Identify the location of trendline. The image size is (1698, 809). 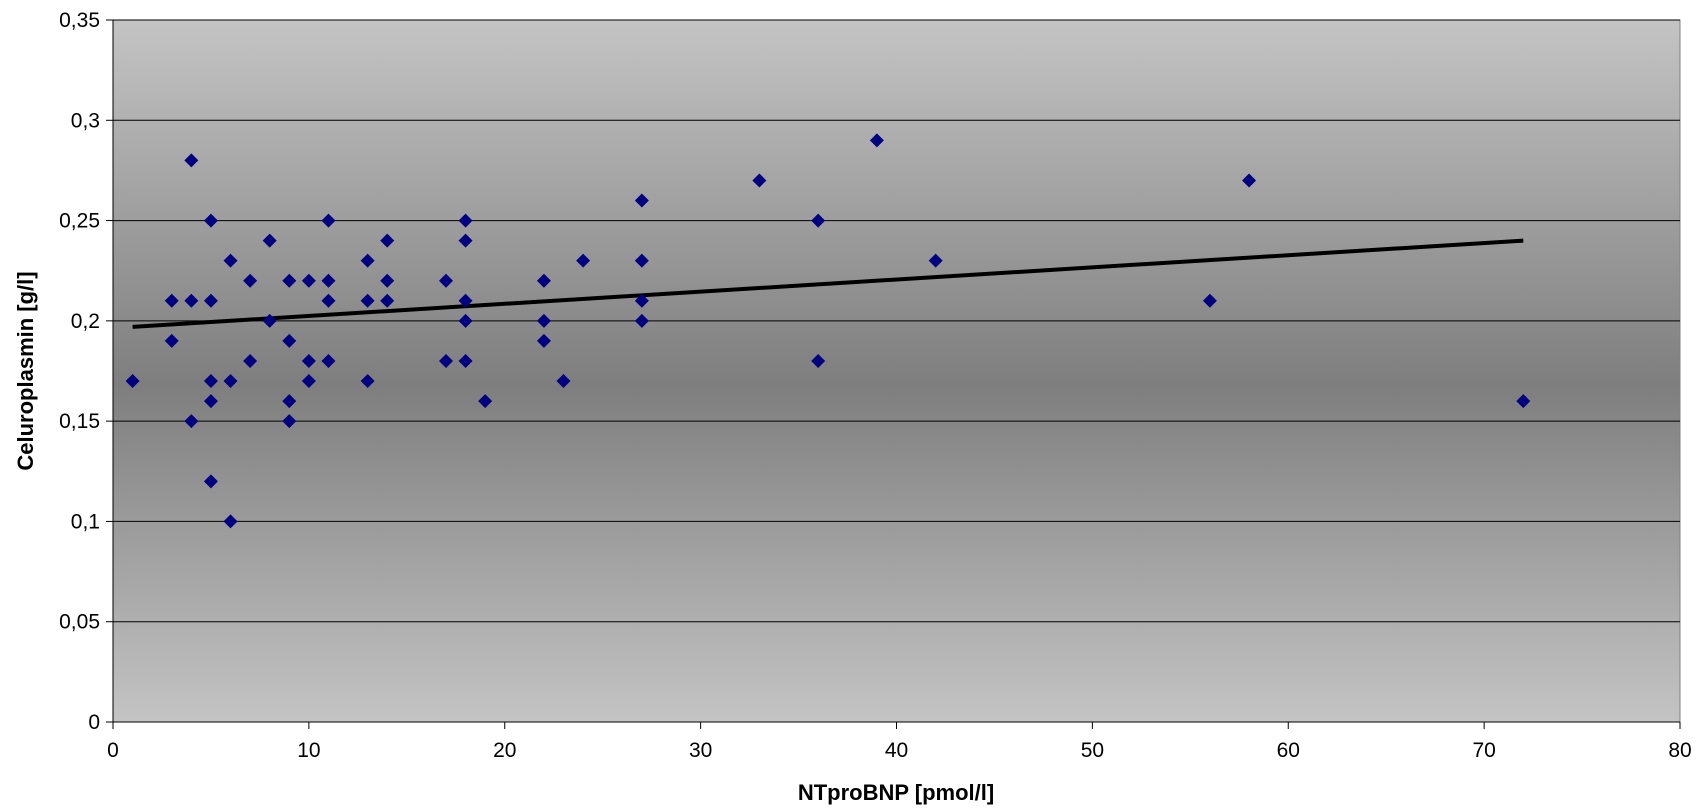
(828, 283).